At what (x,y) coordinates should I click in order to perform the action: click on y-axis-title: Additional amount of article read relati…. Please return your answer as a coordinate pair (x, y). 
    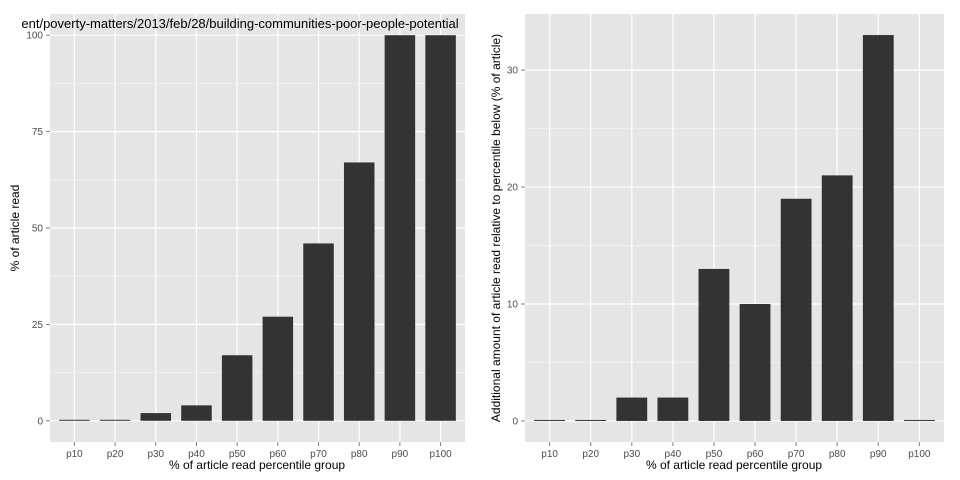
    Looking at the image, I should click on (496, 228).